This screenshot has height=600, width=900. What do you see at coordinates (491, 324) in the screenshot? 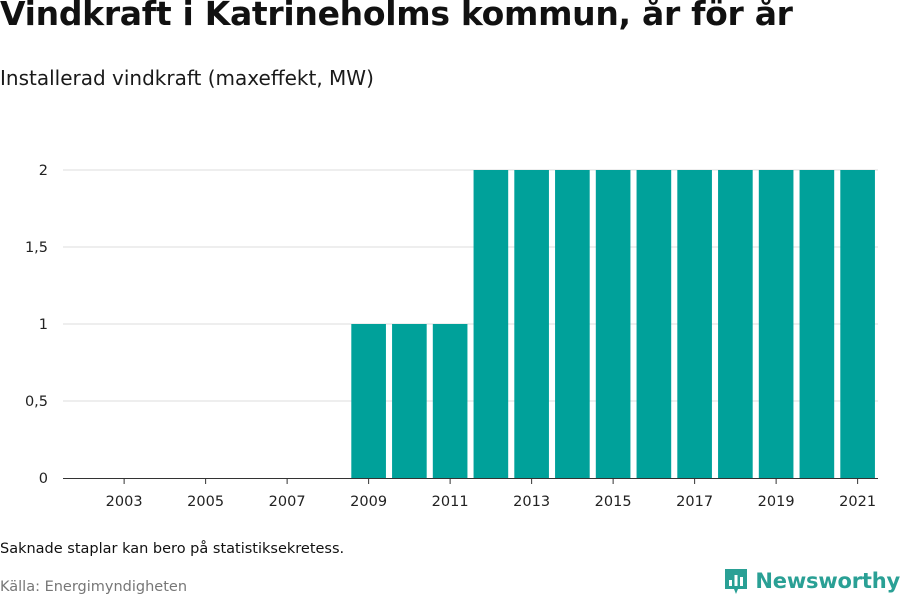
I see `bar-2012` at bounding box center [491, 324].